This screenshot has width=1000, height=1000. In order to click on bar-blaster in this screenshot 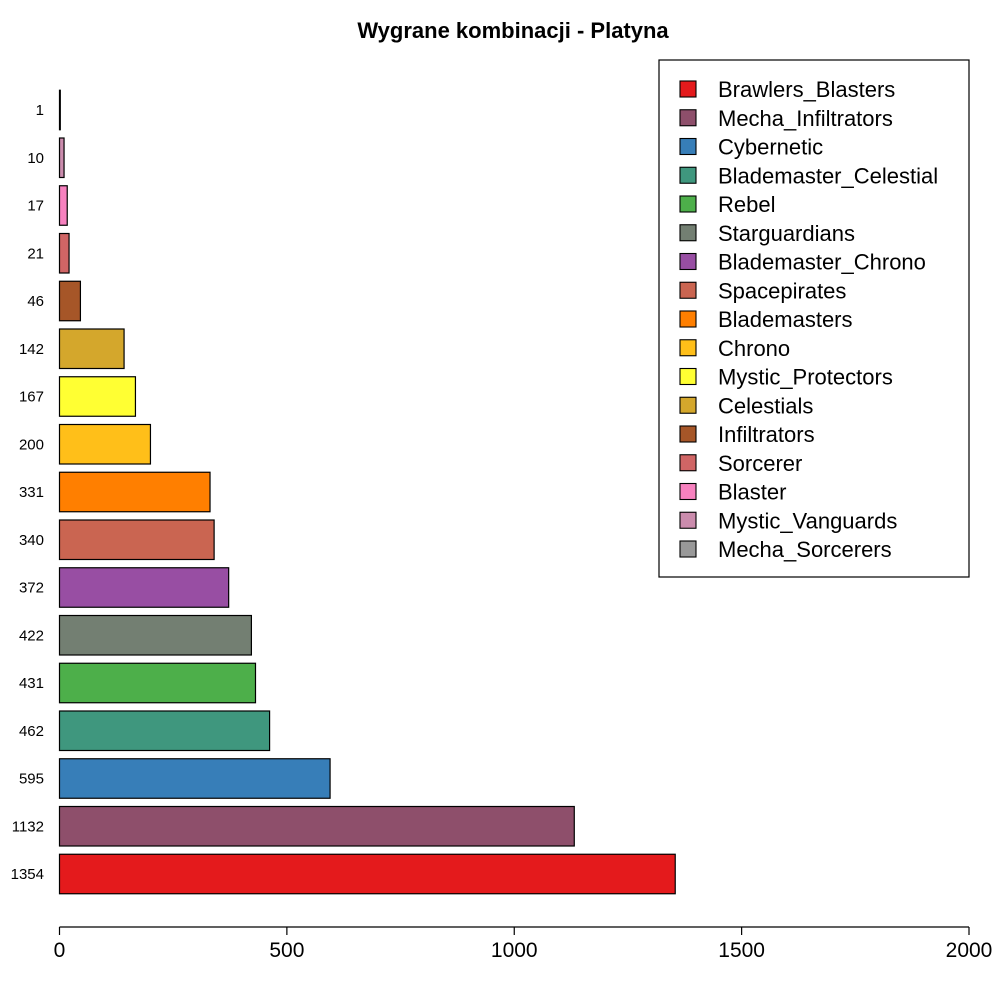, I will do `click(63, 205)`.